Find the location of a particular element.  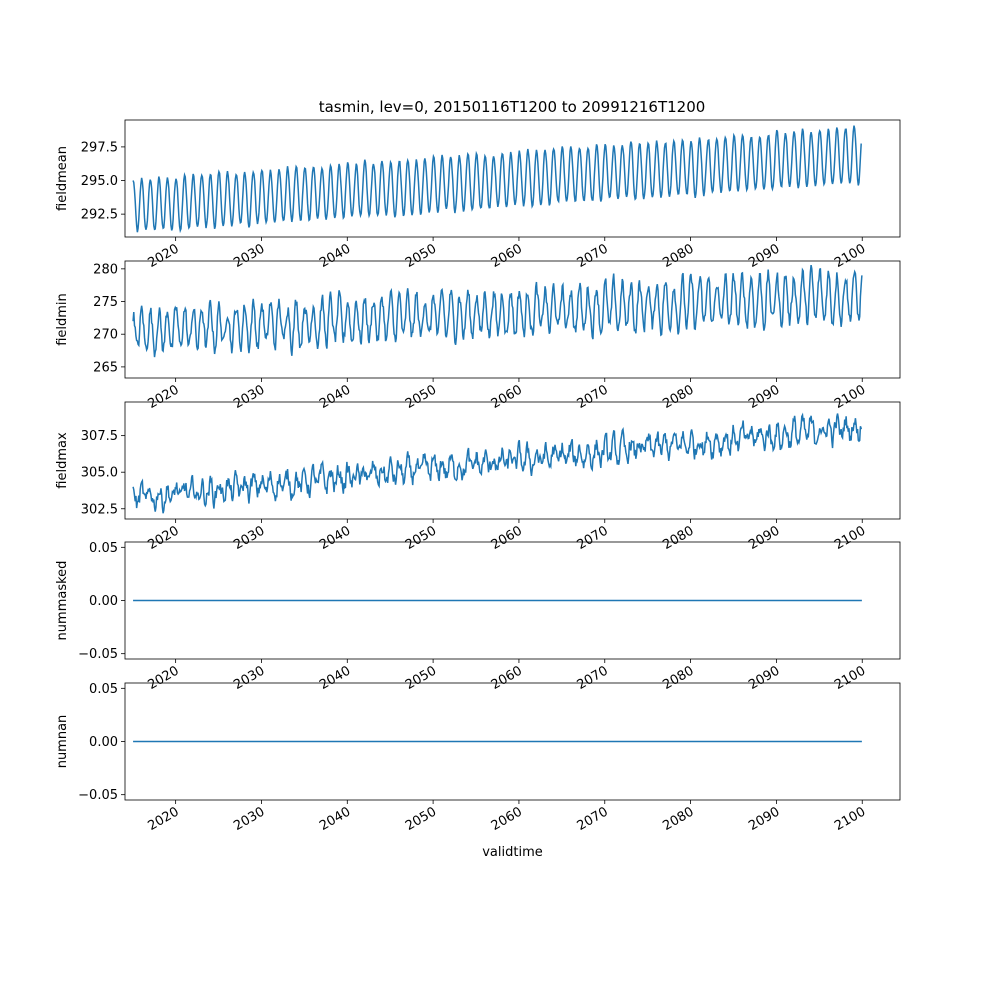

y-tick-label: 302.5 is located at coordinates (99, 509).